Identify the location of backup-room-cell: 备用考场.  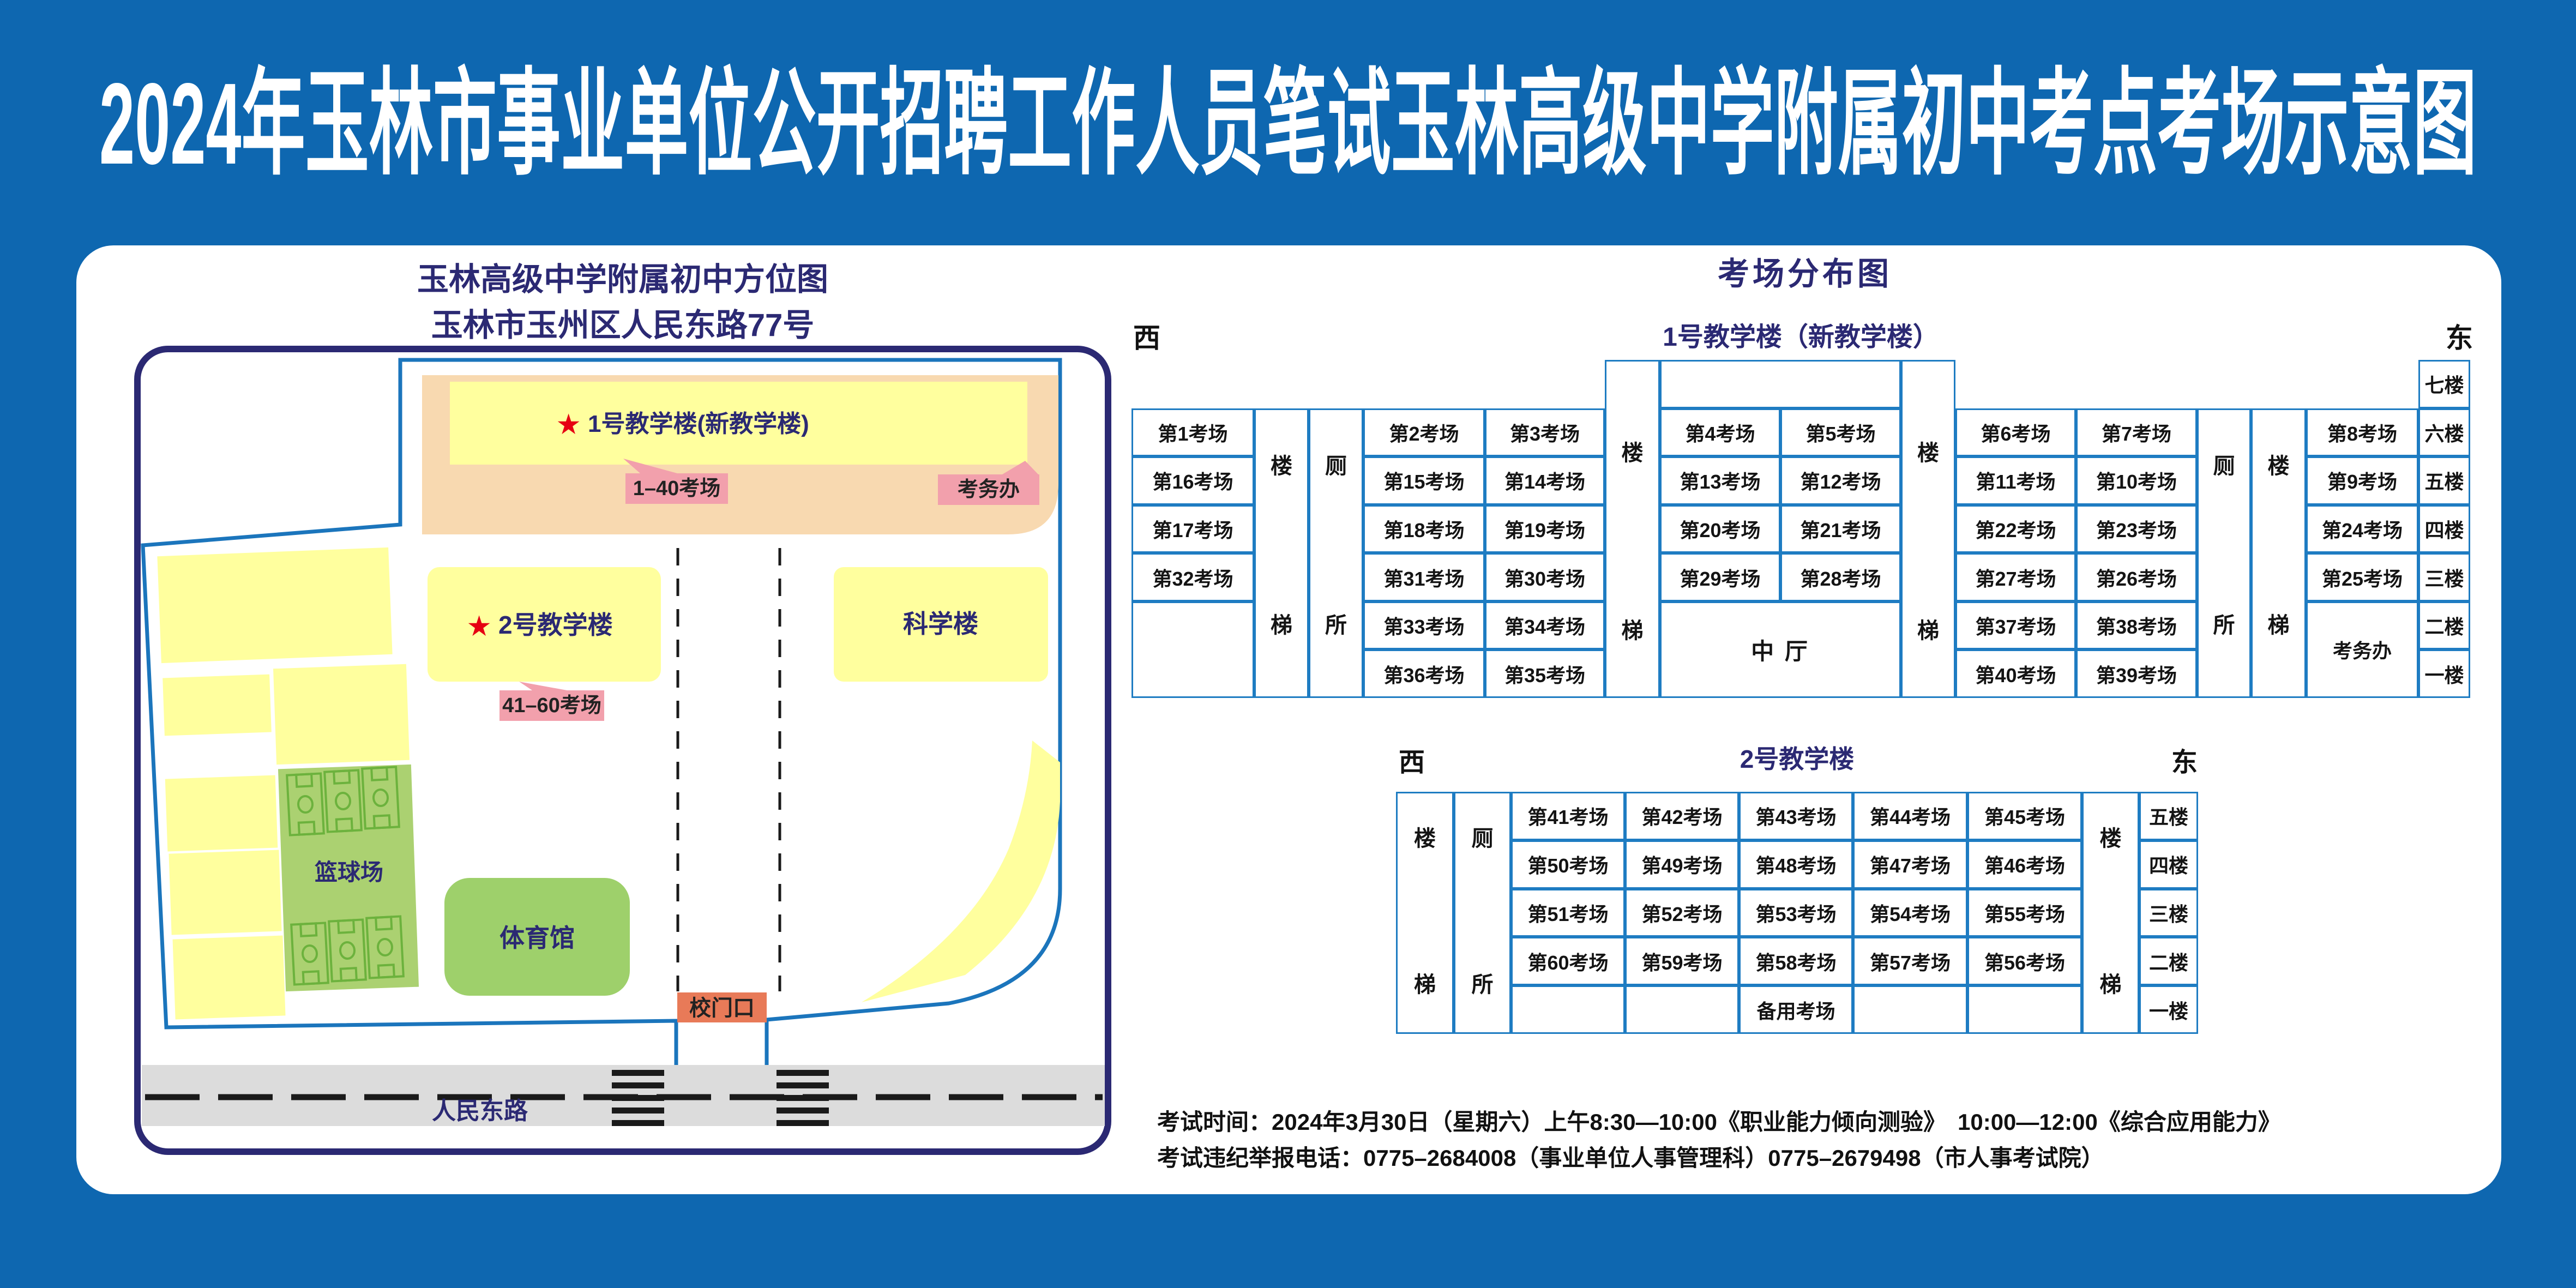
(1796, 1009).